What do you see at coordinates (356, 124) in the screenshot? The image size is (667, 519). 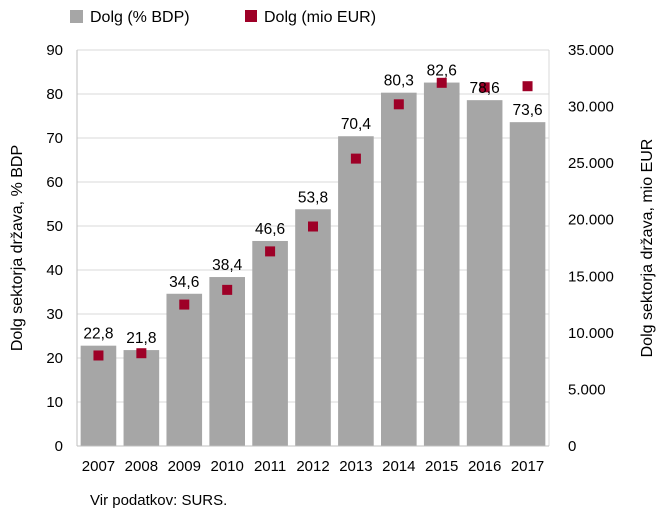 I see `bar-data-label: 70,4` at bounding box center [356, 124].